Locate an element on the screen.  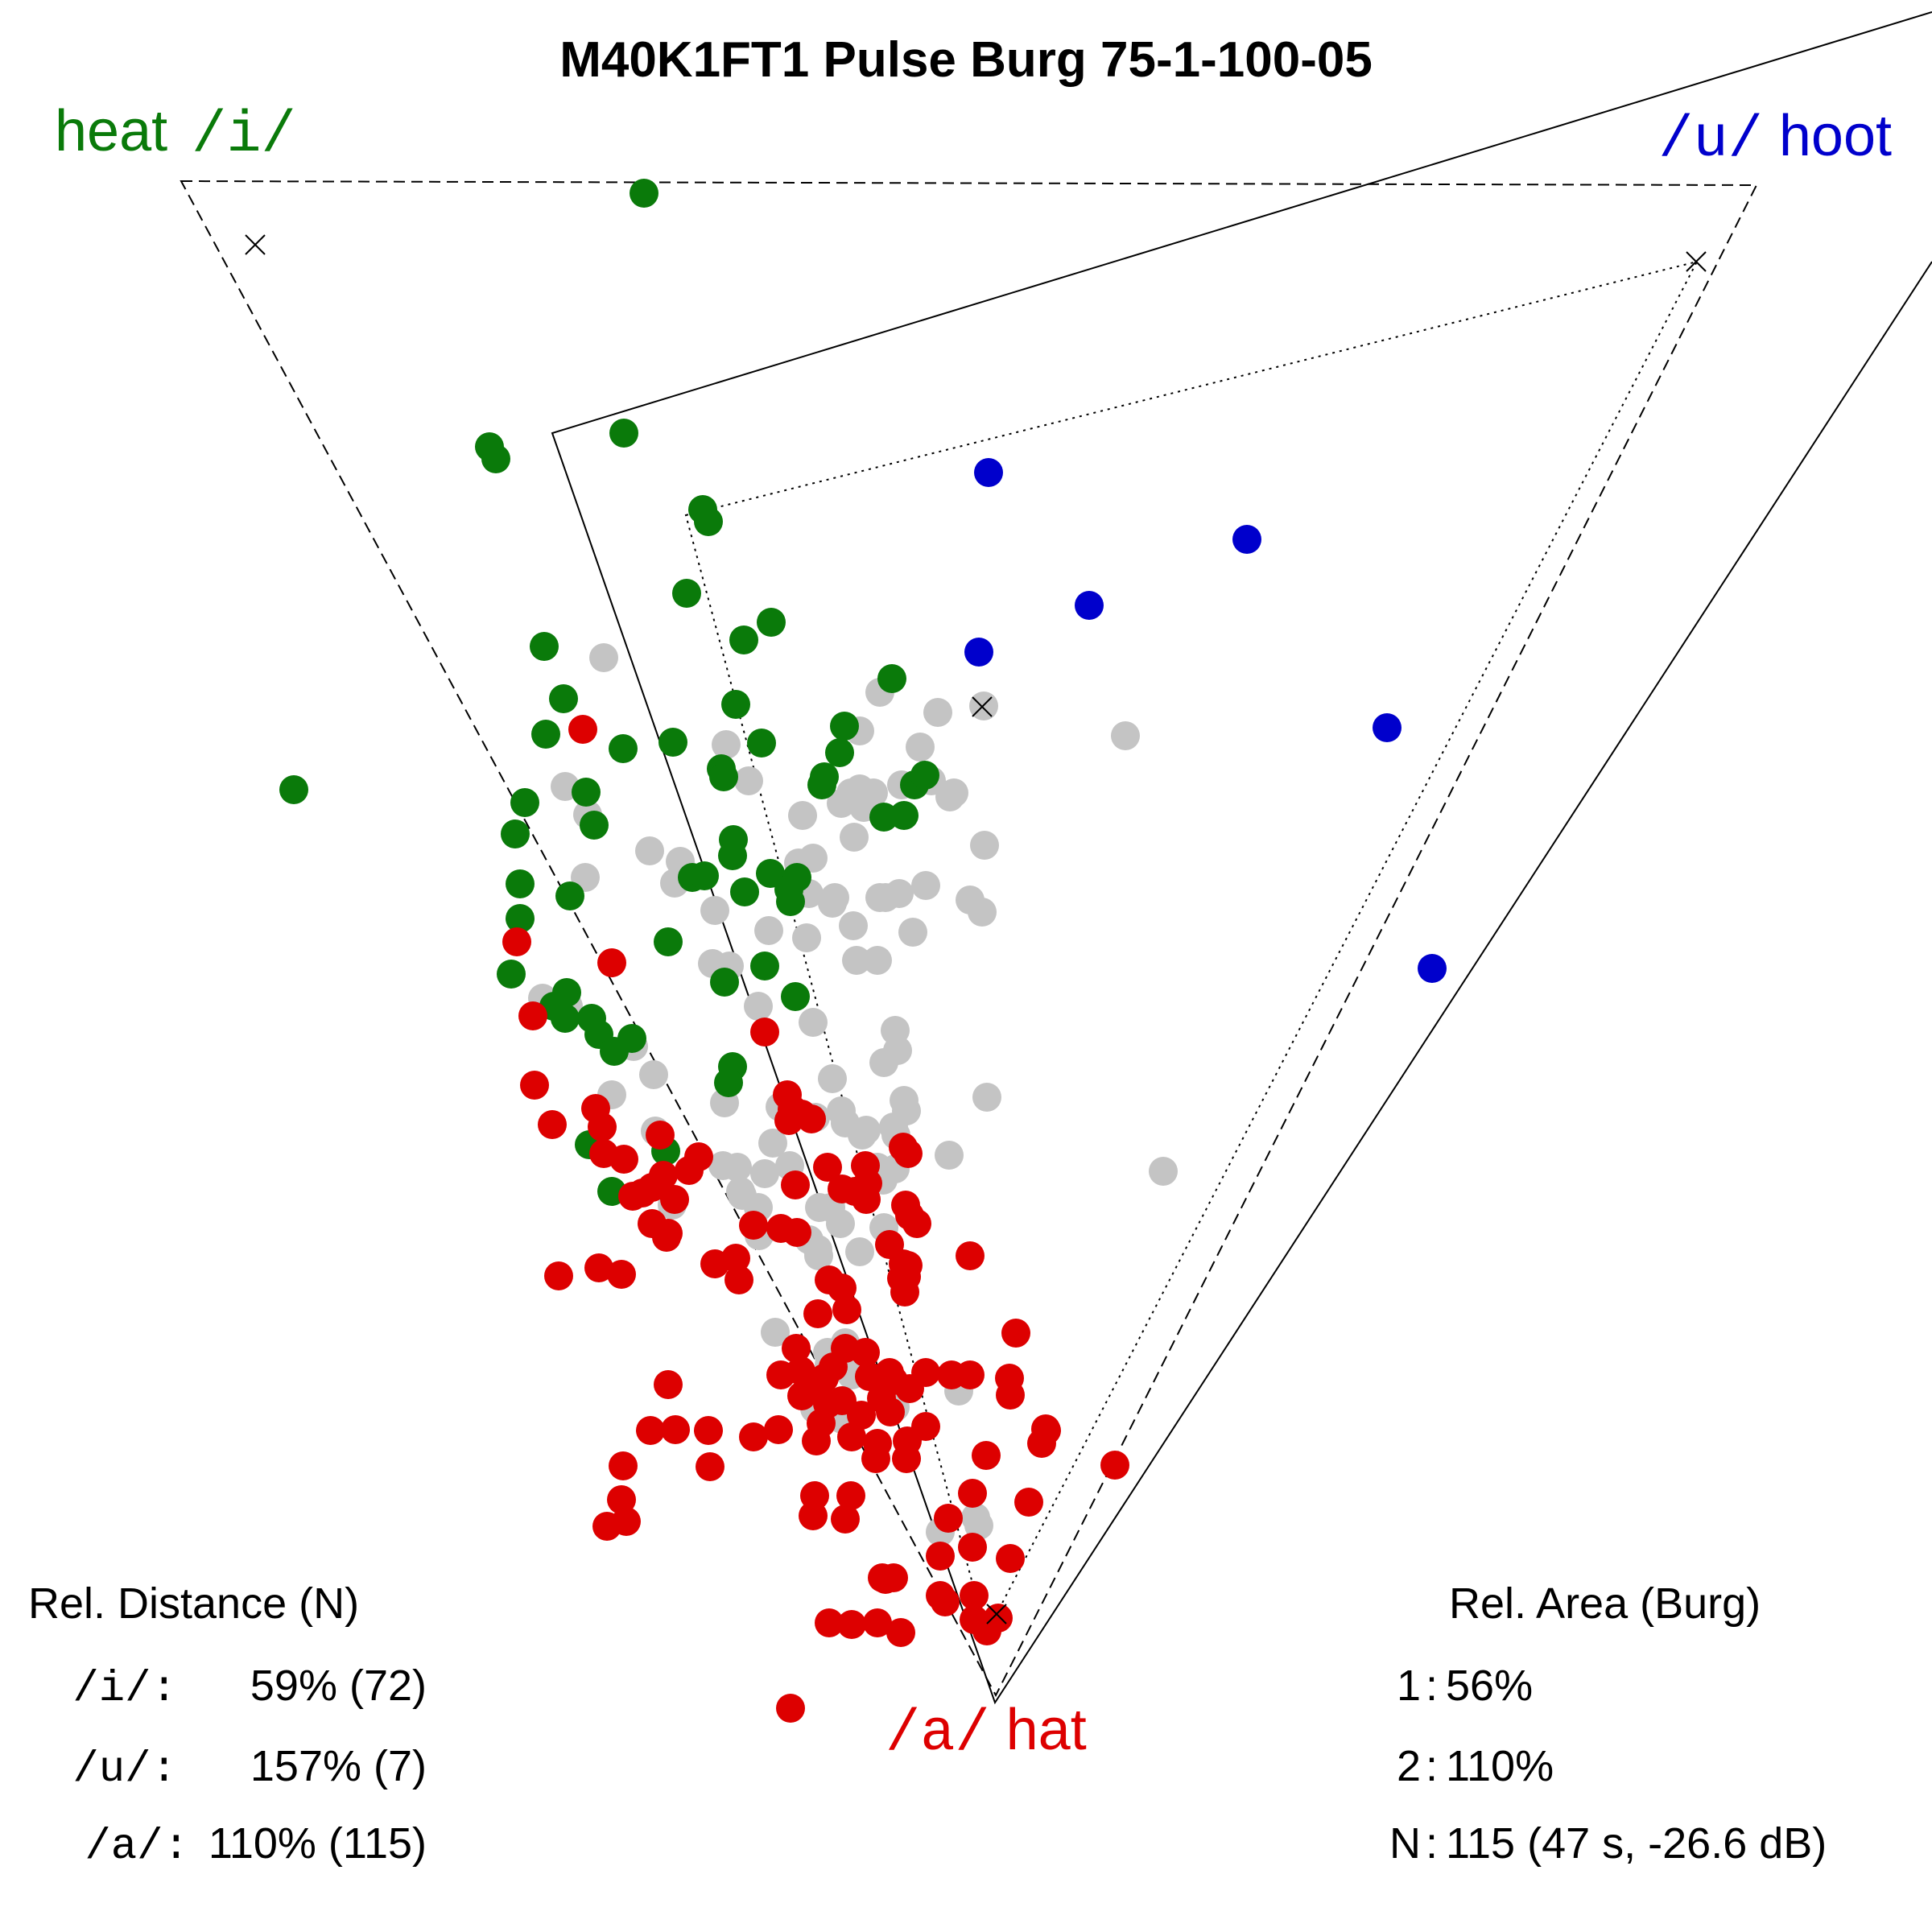
rel-area-2-value: 110% is located at coordinates (1500, 1766).